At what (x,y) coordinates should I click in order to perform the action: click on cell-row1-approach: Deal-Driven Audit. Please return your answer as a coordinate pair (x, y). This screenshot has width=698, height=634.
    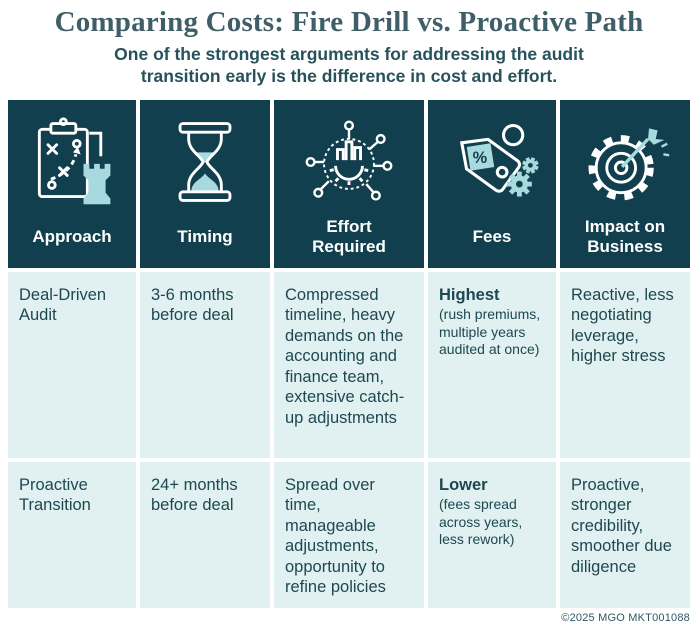
    Looking at the image, I should click on (72, 365).